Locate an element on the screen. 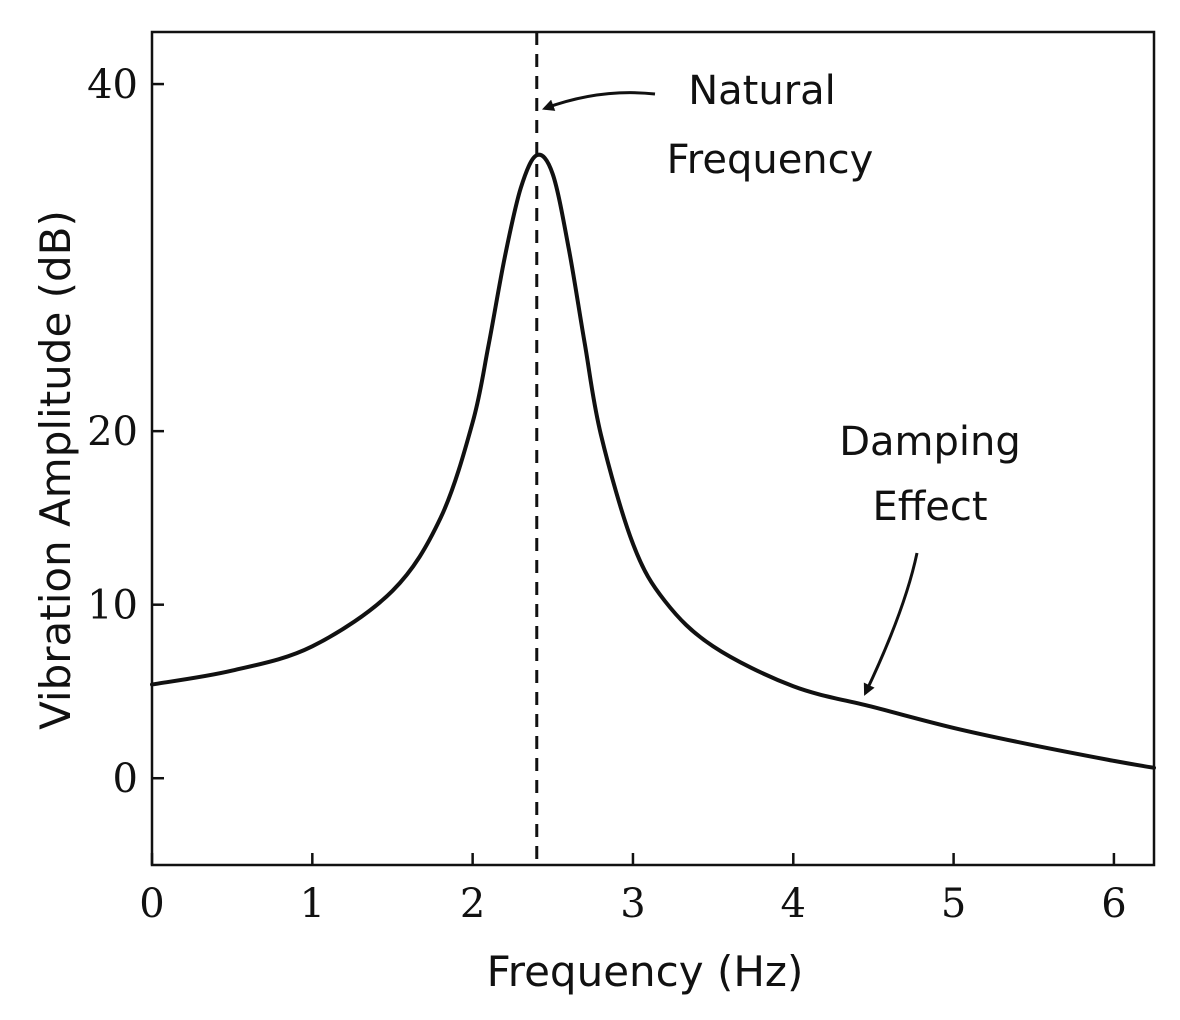 The image size is (1180, 1020). y-tick-label: 20 is located at coordinates (112, 432).